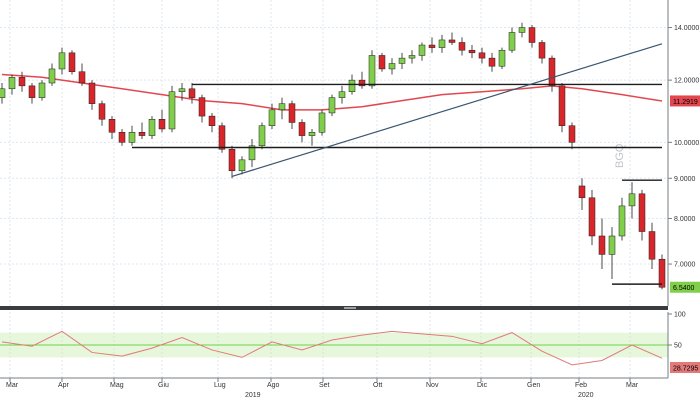 The image size is (700, 405). What do you see at coordinates (163, 385) in the screenshot?
I see `month-label: Giu` at bounding box center [163, 385].